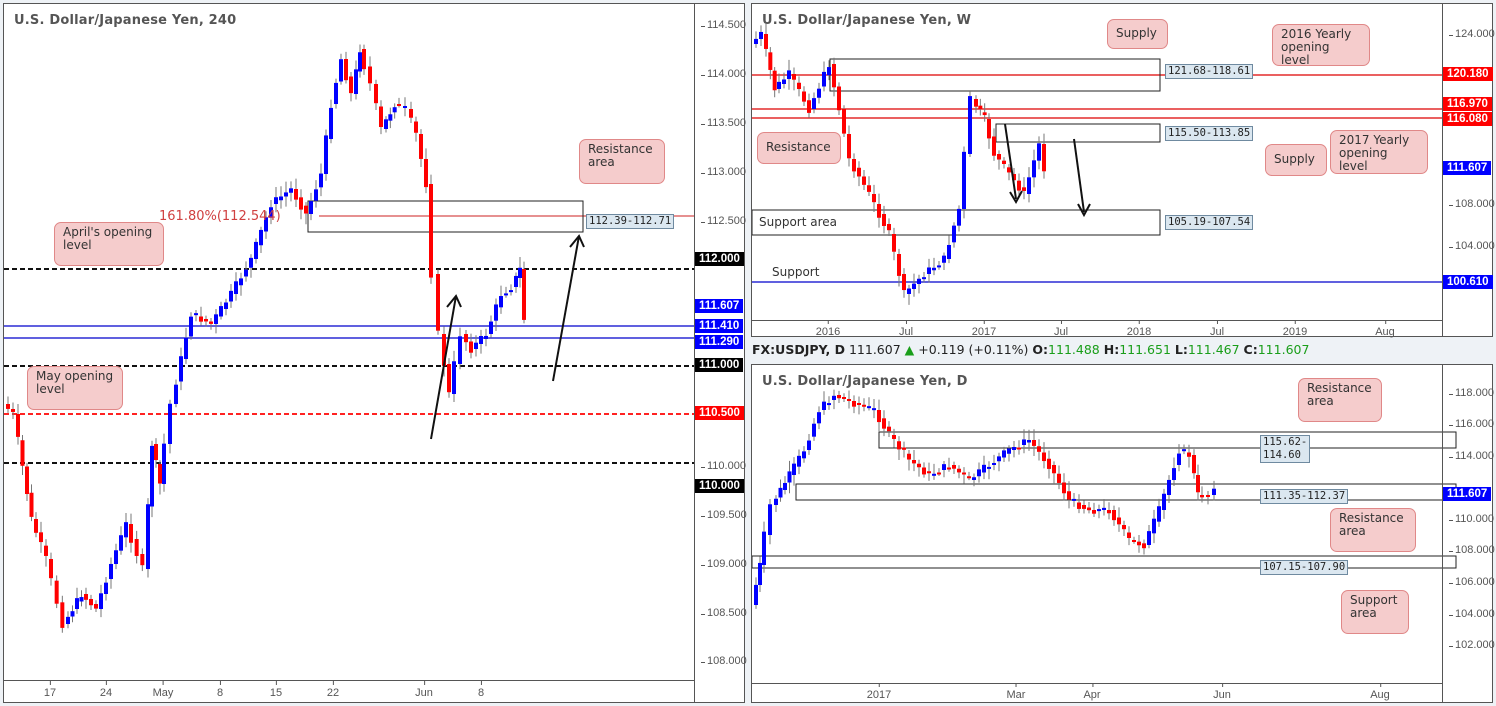 The image size is (1496, 706). I want to click on callout-resistance-area: Resistance area, so click(622, 161).